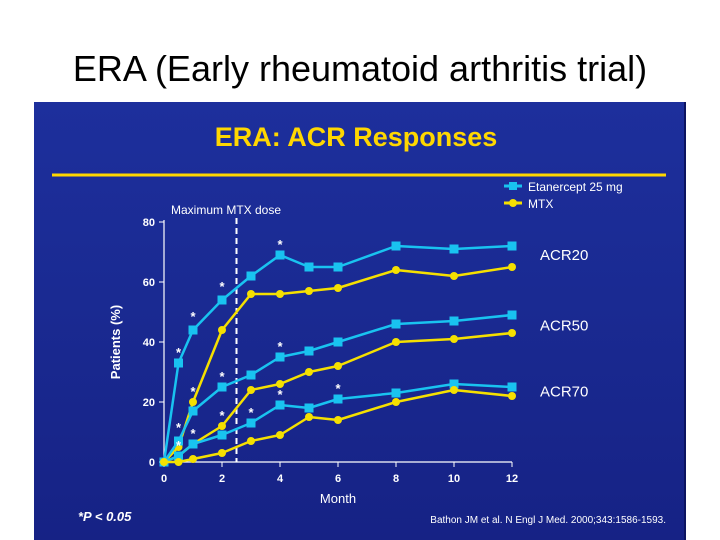  What do you see at coordinates (564, 392) in the screenshot?
I see `group-label-acr70: ACR70` at bounding box center [564, 392].